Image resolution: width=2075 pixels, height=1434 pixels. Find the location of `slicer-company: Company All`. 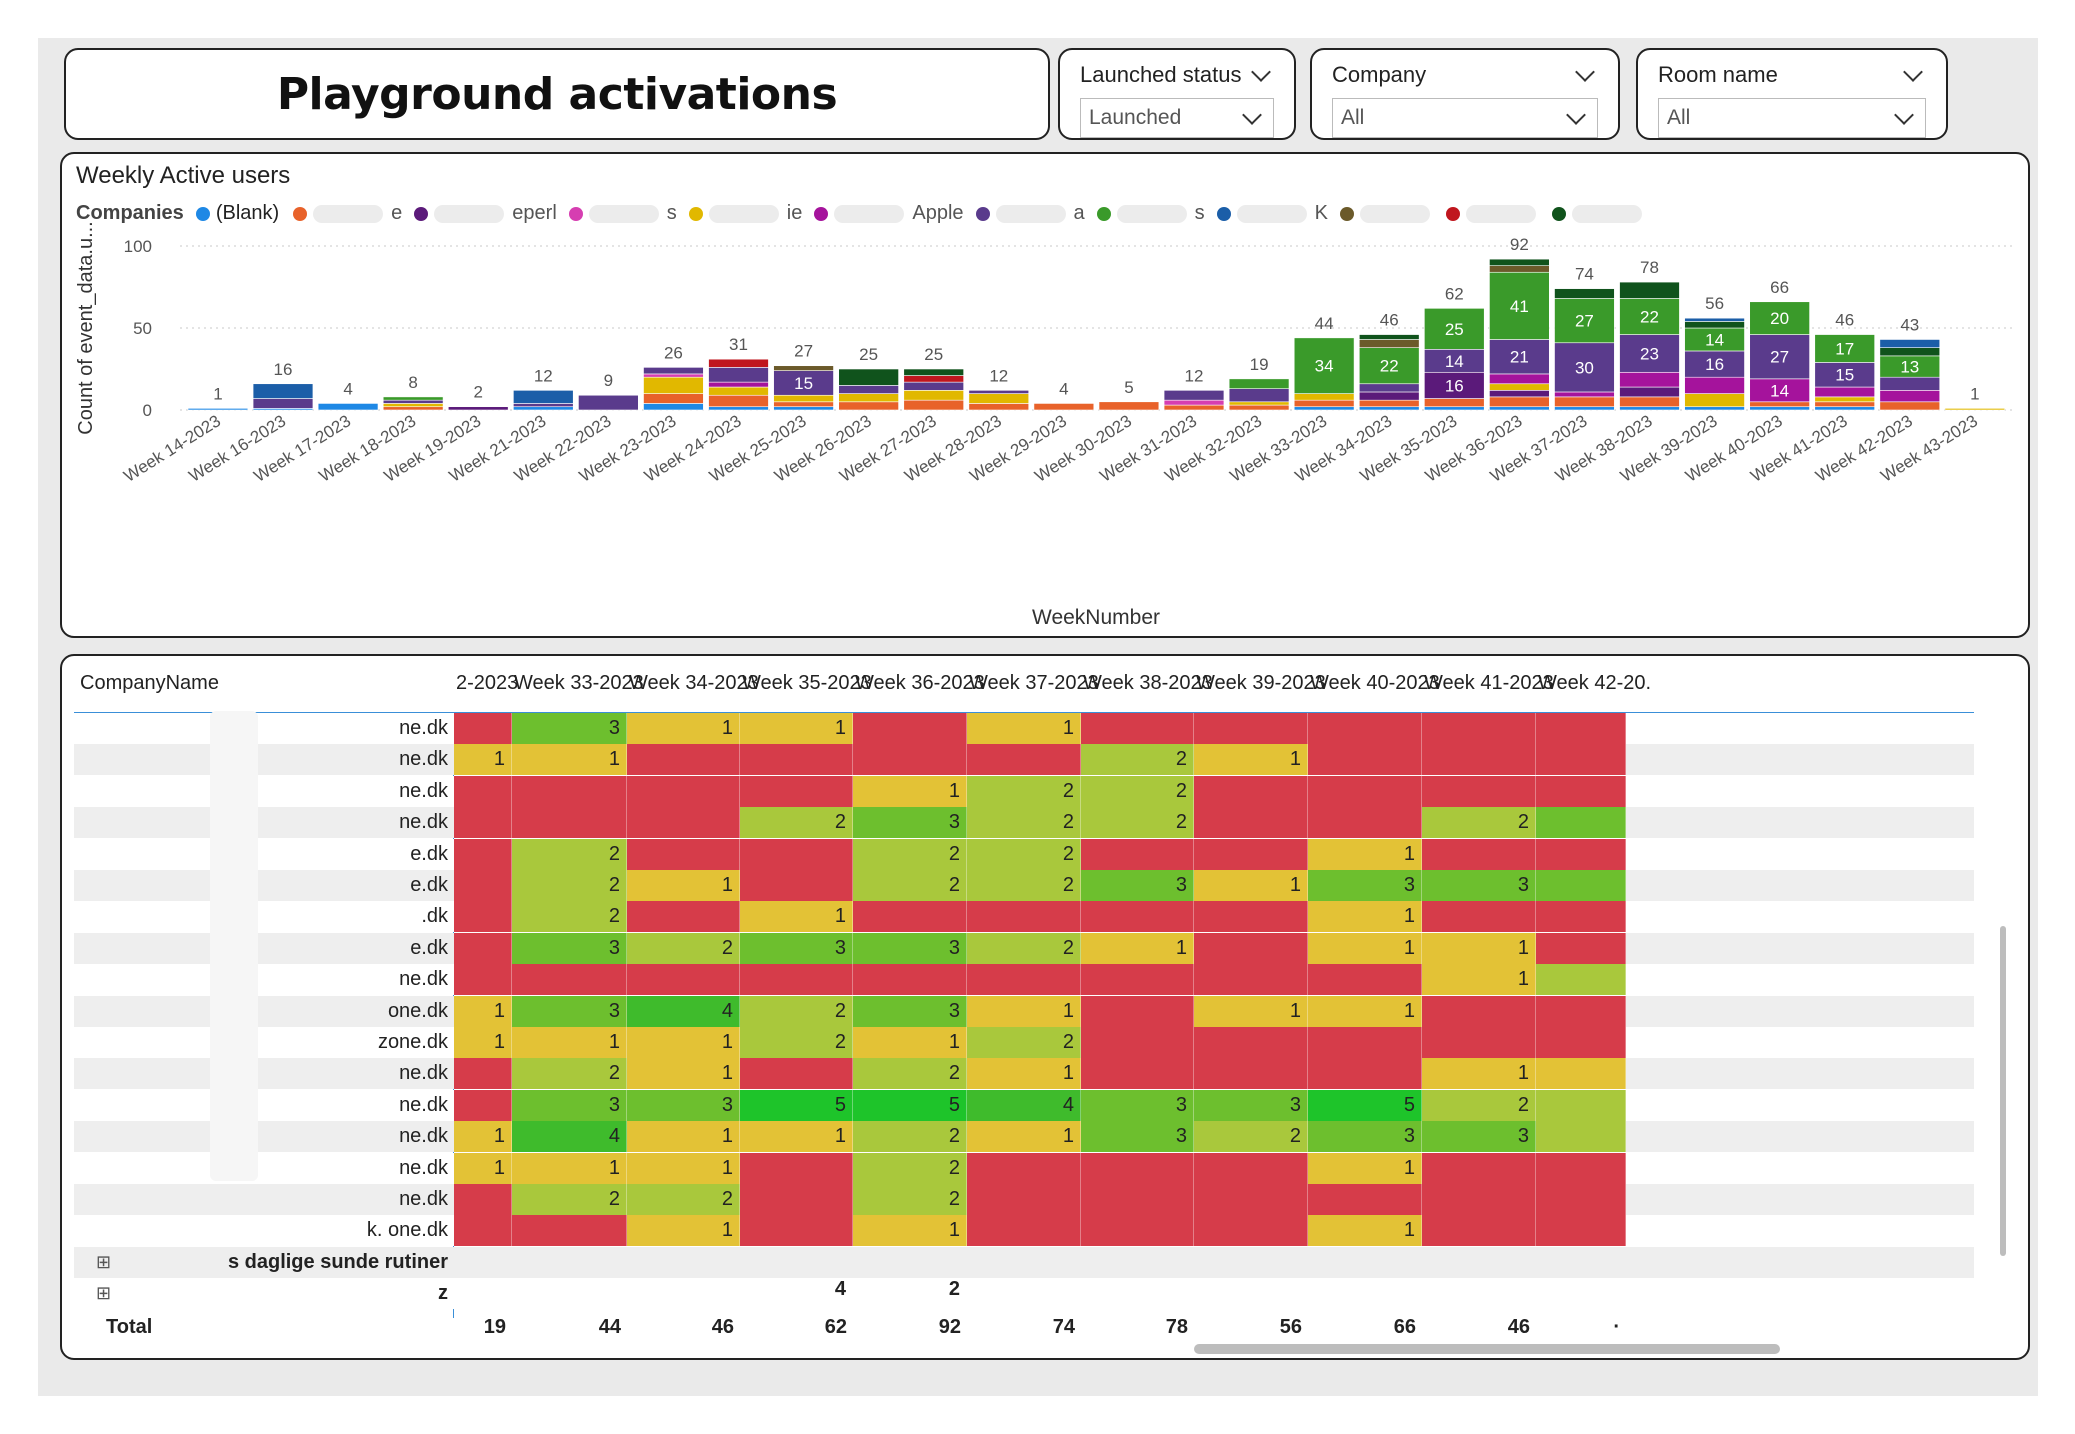

slicer-company: Company All is located at coordinates (1465, 94).